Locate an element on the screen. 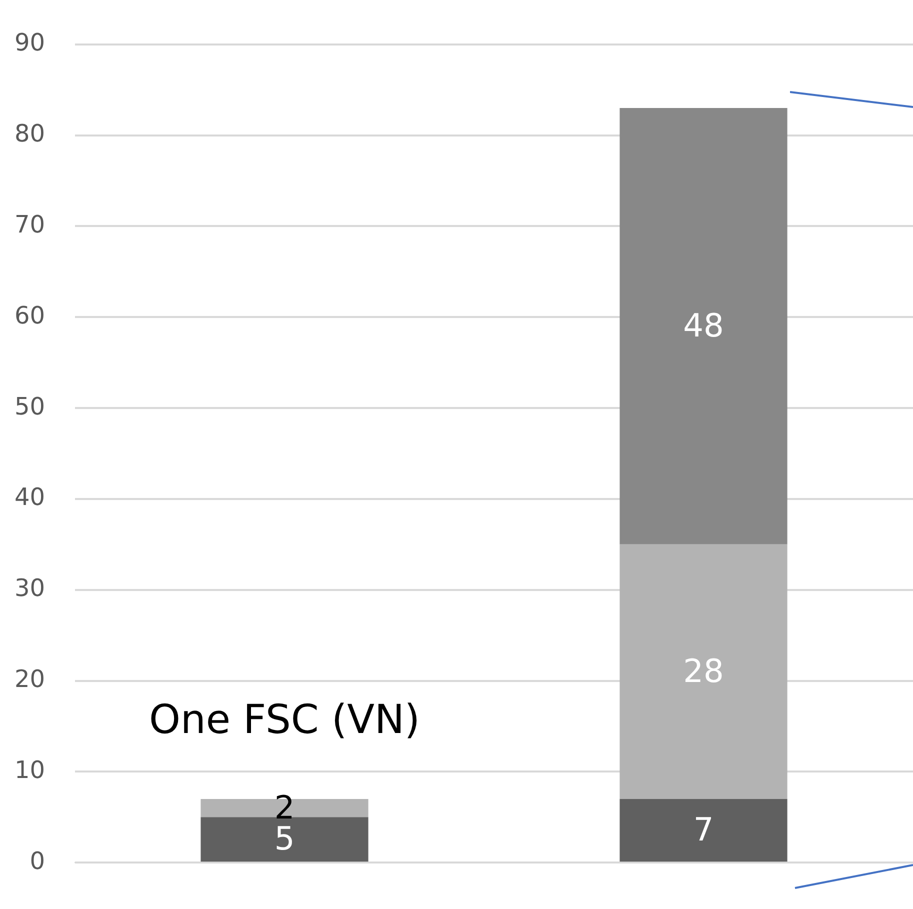 This screenshot has width=913, height=909. y-tick-label: 30 is located at coordinates (29, 588).